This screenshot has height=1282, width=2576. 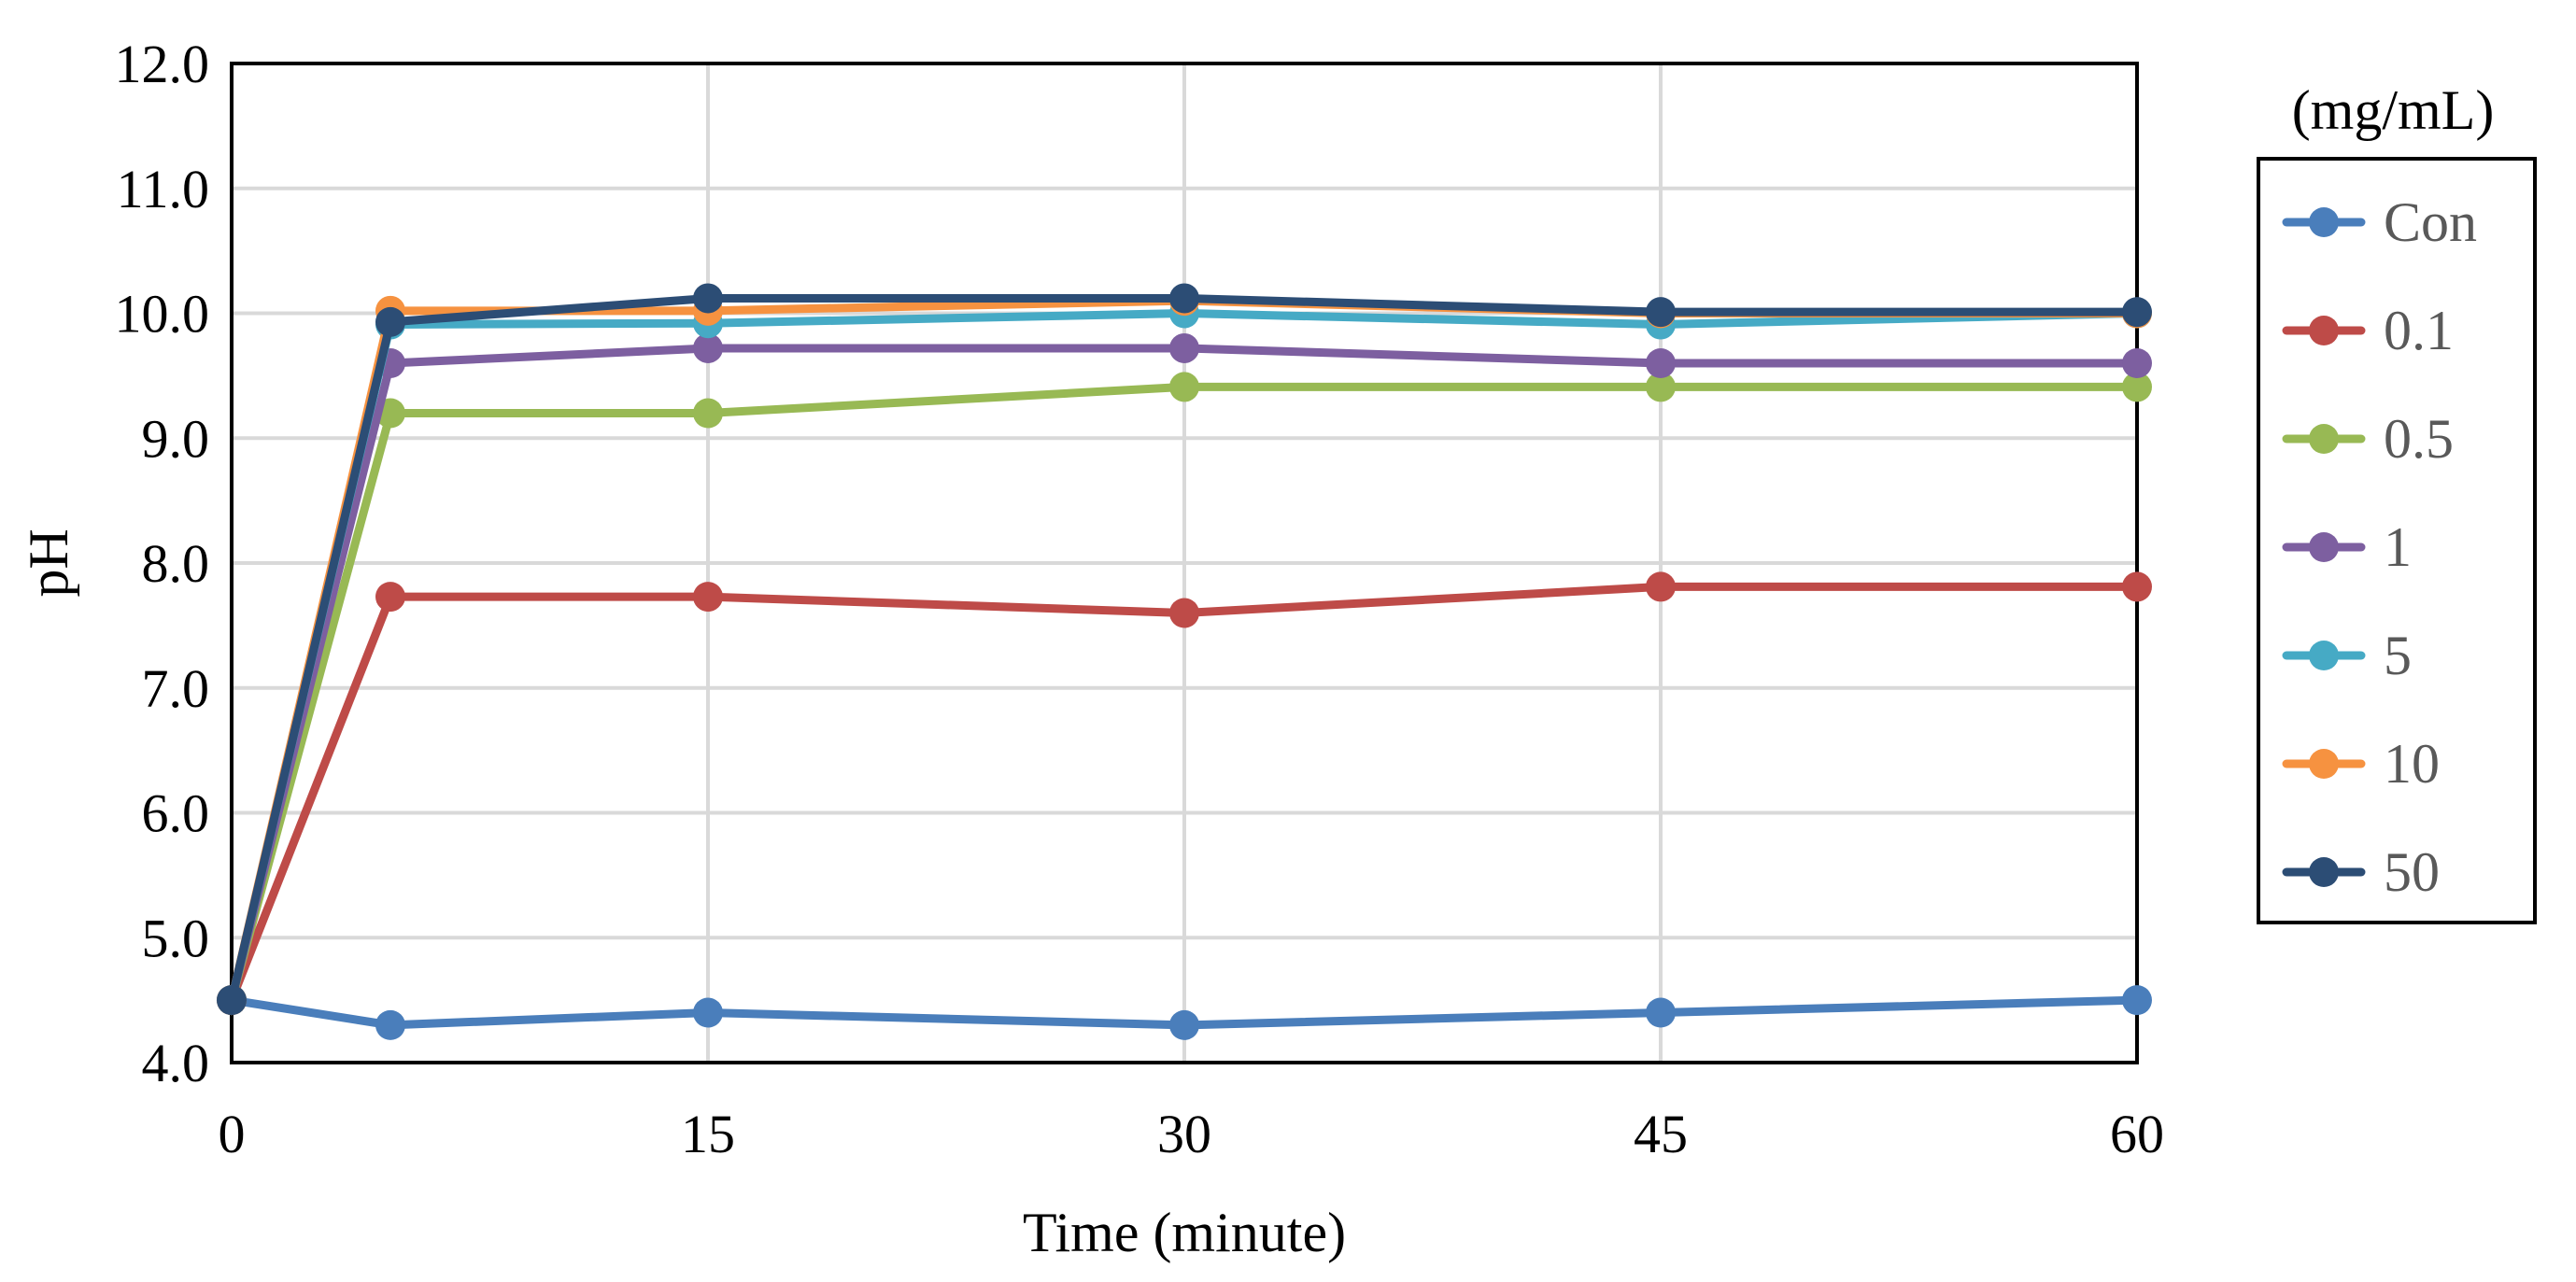 I want to click on legend-item-con: Con, so click(x=2379, y=222).